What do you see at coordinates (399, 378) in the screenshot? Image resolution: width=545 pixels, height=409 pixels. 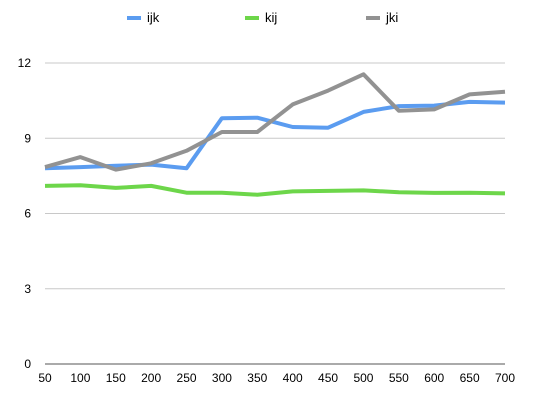 I see `x-tick-label: 550` at bounding box center [399, 378].